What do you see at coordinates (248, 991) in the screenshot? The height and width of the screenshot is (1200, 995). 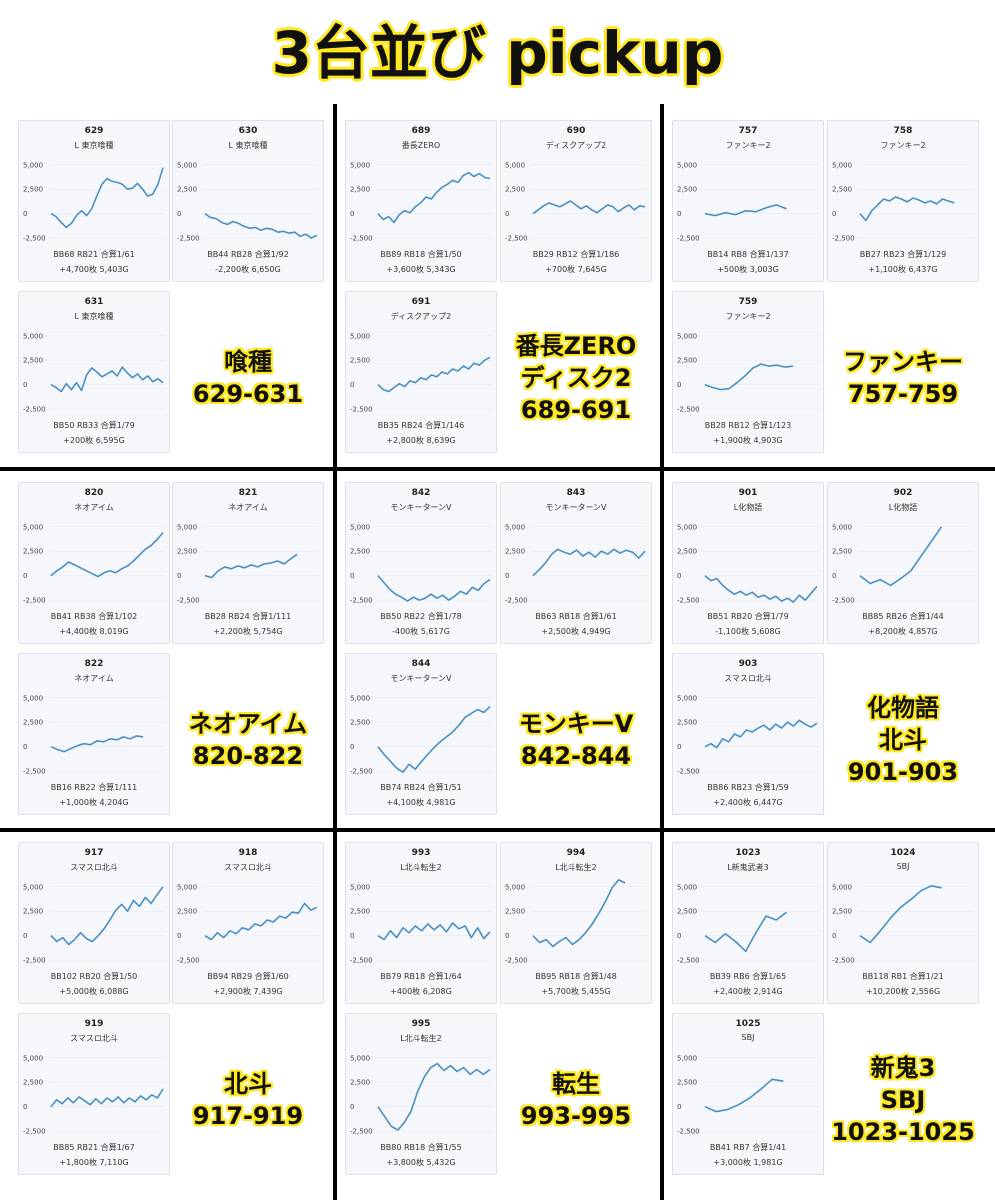 I see `result-summary: +2,900枚 7,439G` at bounding box center [248, 991].